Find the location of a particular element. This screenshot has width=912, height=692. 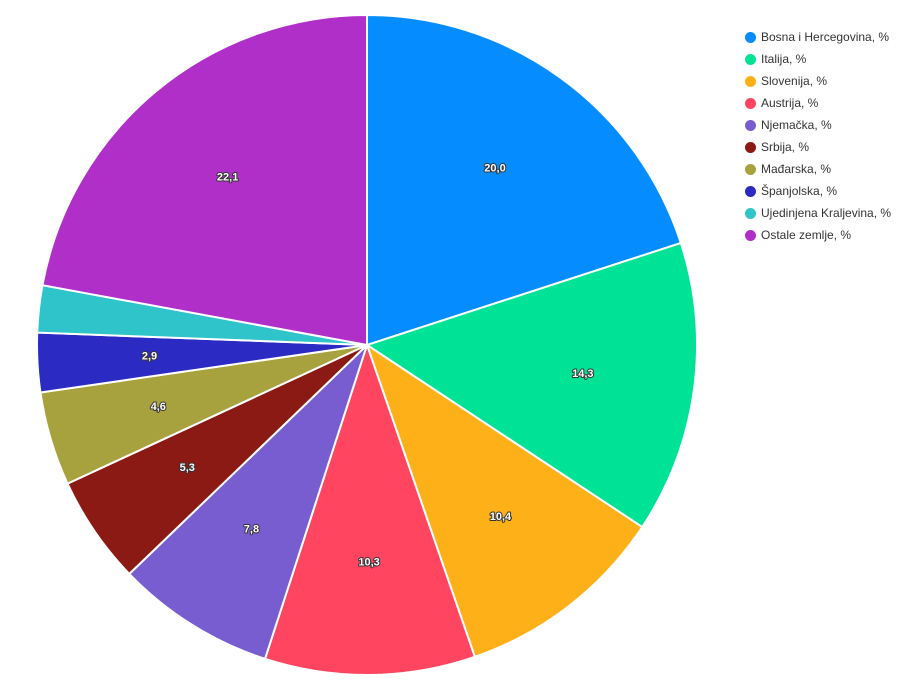

legend-label: Austrija, % is located at coordinates (790, 103).